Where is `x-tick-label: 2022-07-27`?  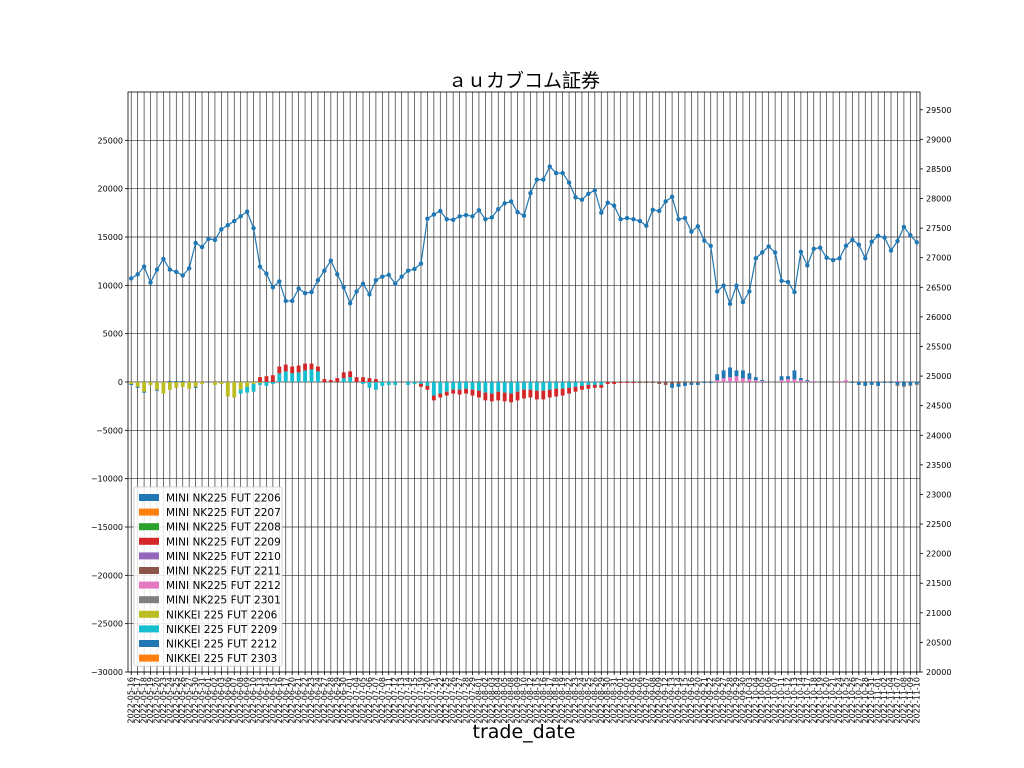
x-tick-label: 2022-07-27 is located at coordinates (459, 700).